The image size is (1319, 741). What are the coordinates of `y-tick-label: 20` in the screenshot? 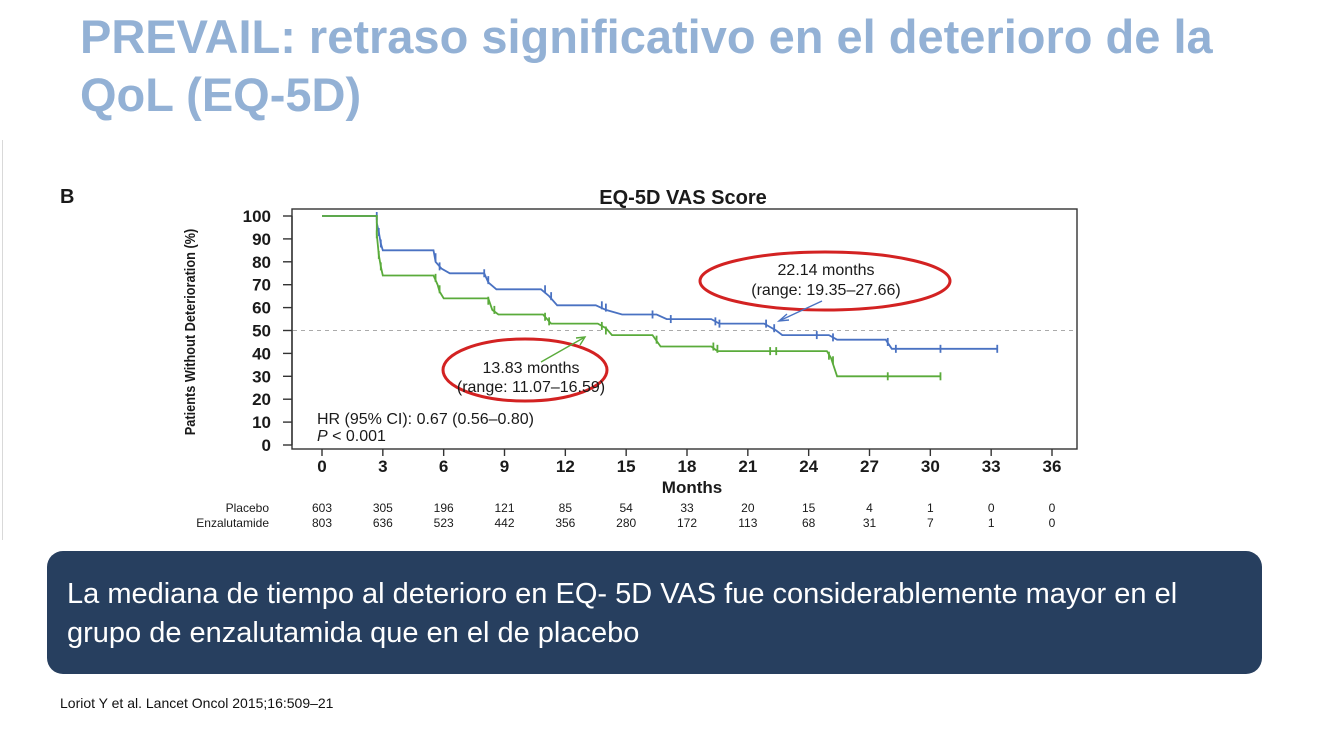 It's located at (261, 399).